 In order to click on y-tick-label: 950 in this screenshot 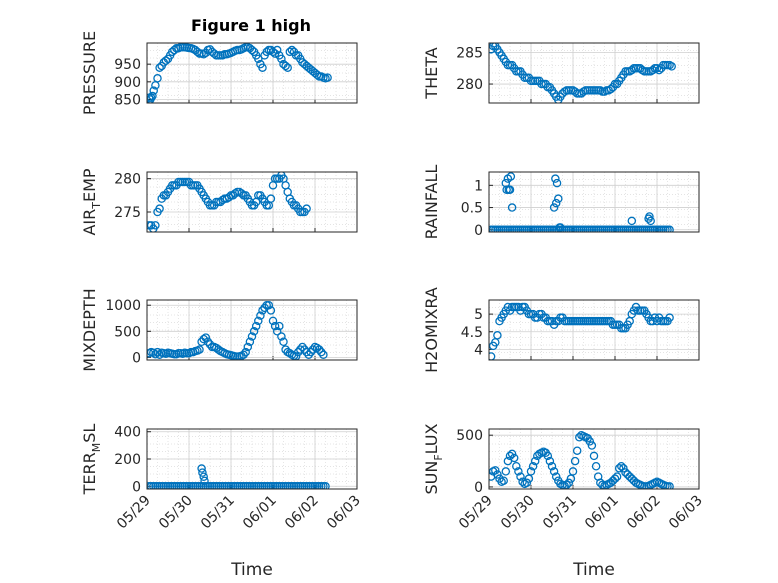, I will do `click(127, 65)`.